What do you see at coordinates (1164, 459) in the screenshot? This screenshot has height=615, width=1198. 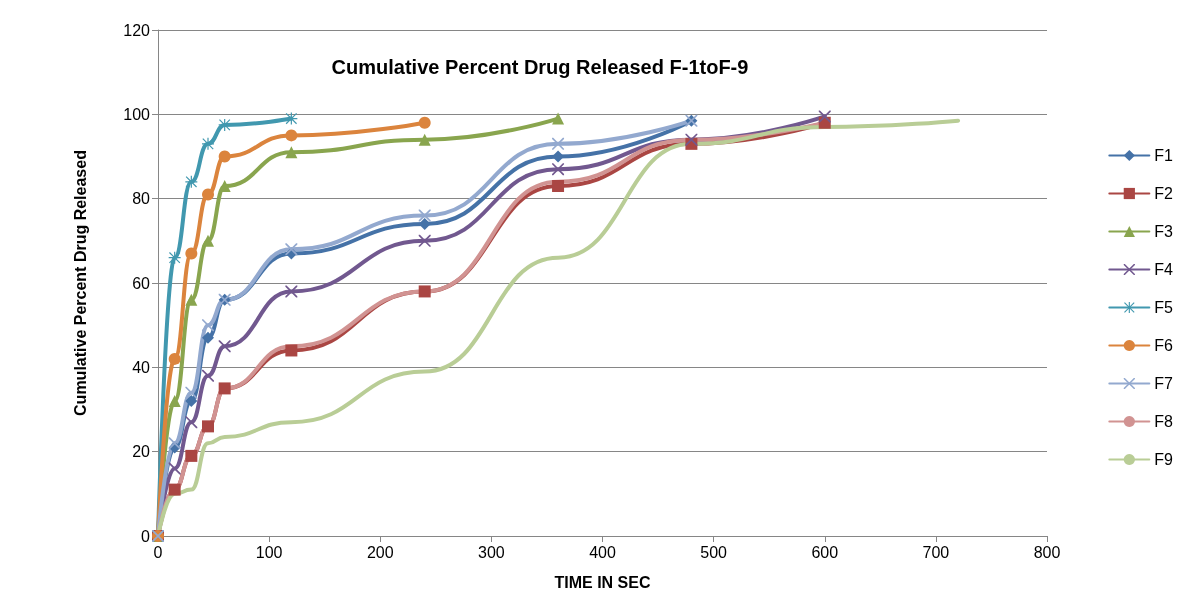 I see `legend-label: F9` at bounding box center [1164, 459].